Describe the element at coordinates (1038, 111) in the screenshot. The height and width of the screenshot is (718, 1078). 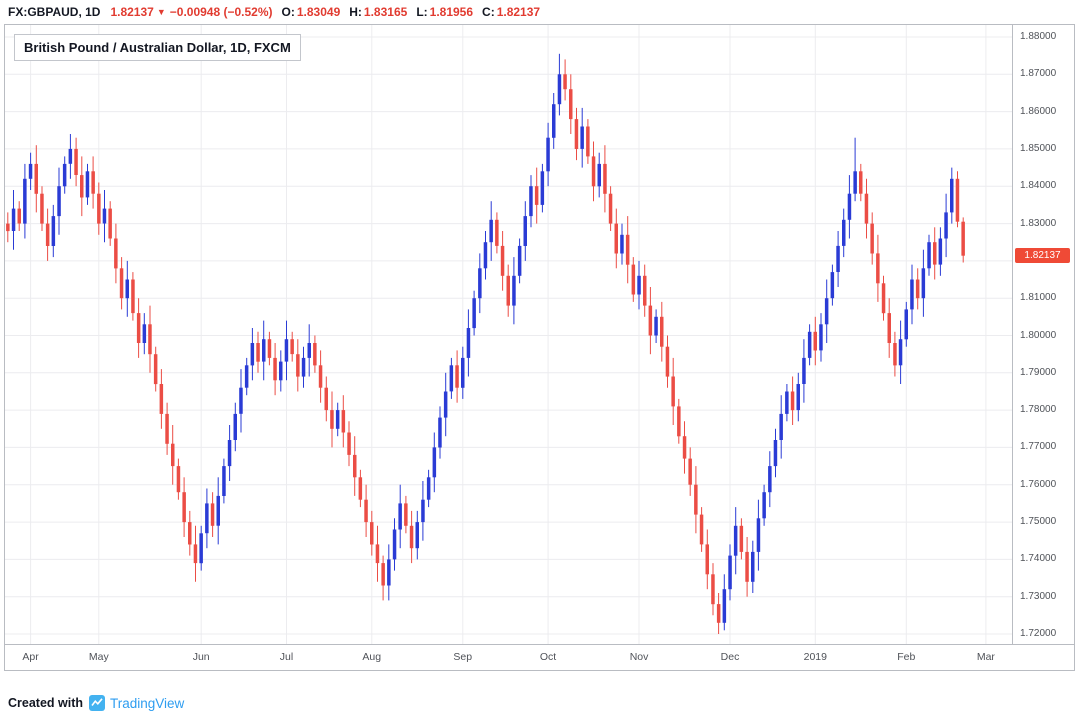
I see `price-axis-label: 1.86000` at that location.